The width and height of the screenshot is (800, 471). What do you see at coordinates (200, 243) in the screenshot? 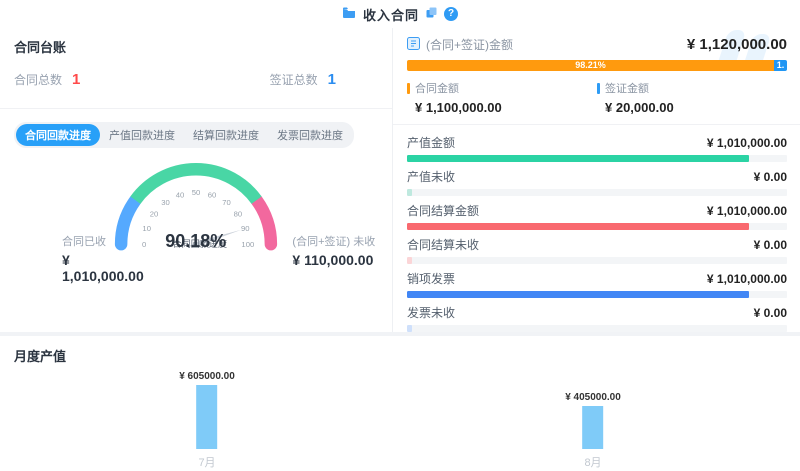
I see `svg-text: 合同回款进度` at bounding box center [200, 243].